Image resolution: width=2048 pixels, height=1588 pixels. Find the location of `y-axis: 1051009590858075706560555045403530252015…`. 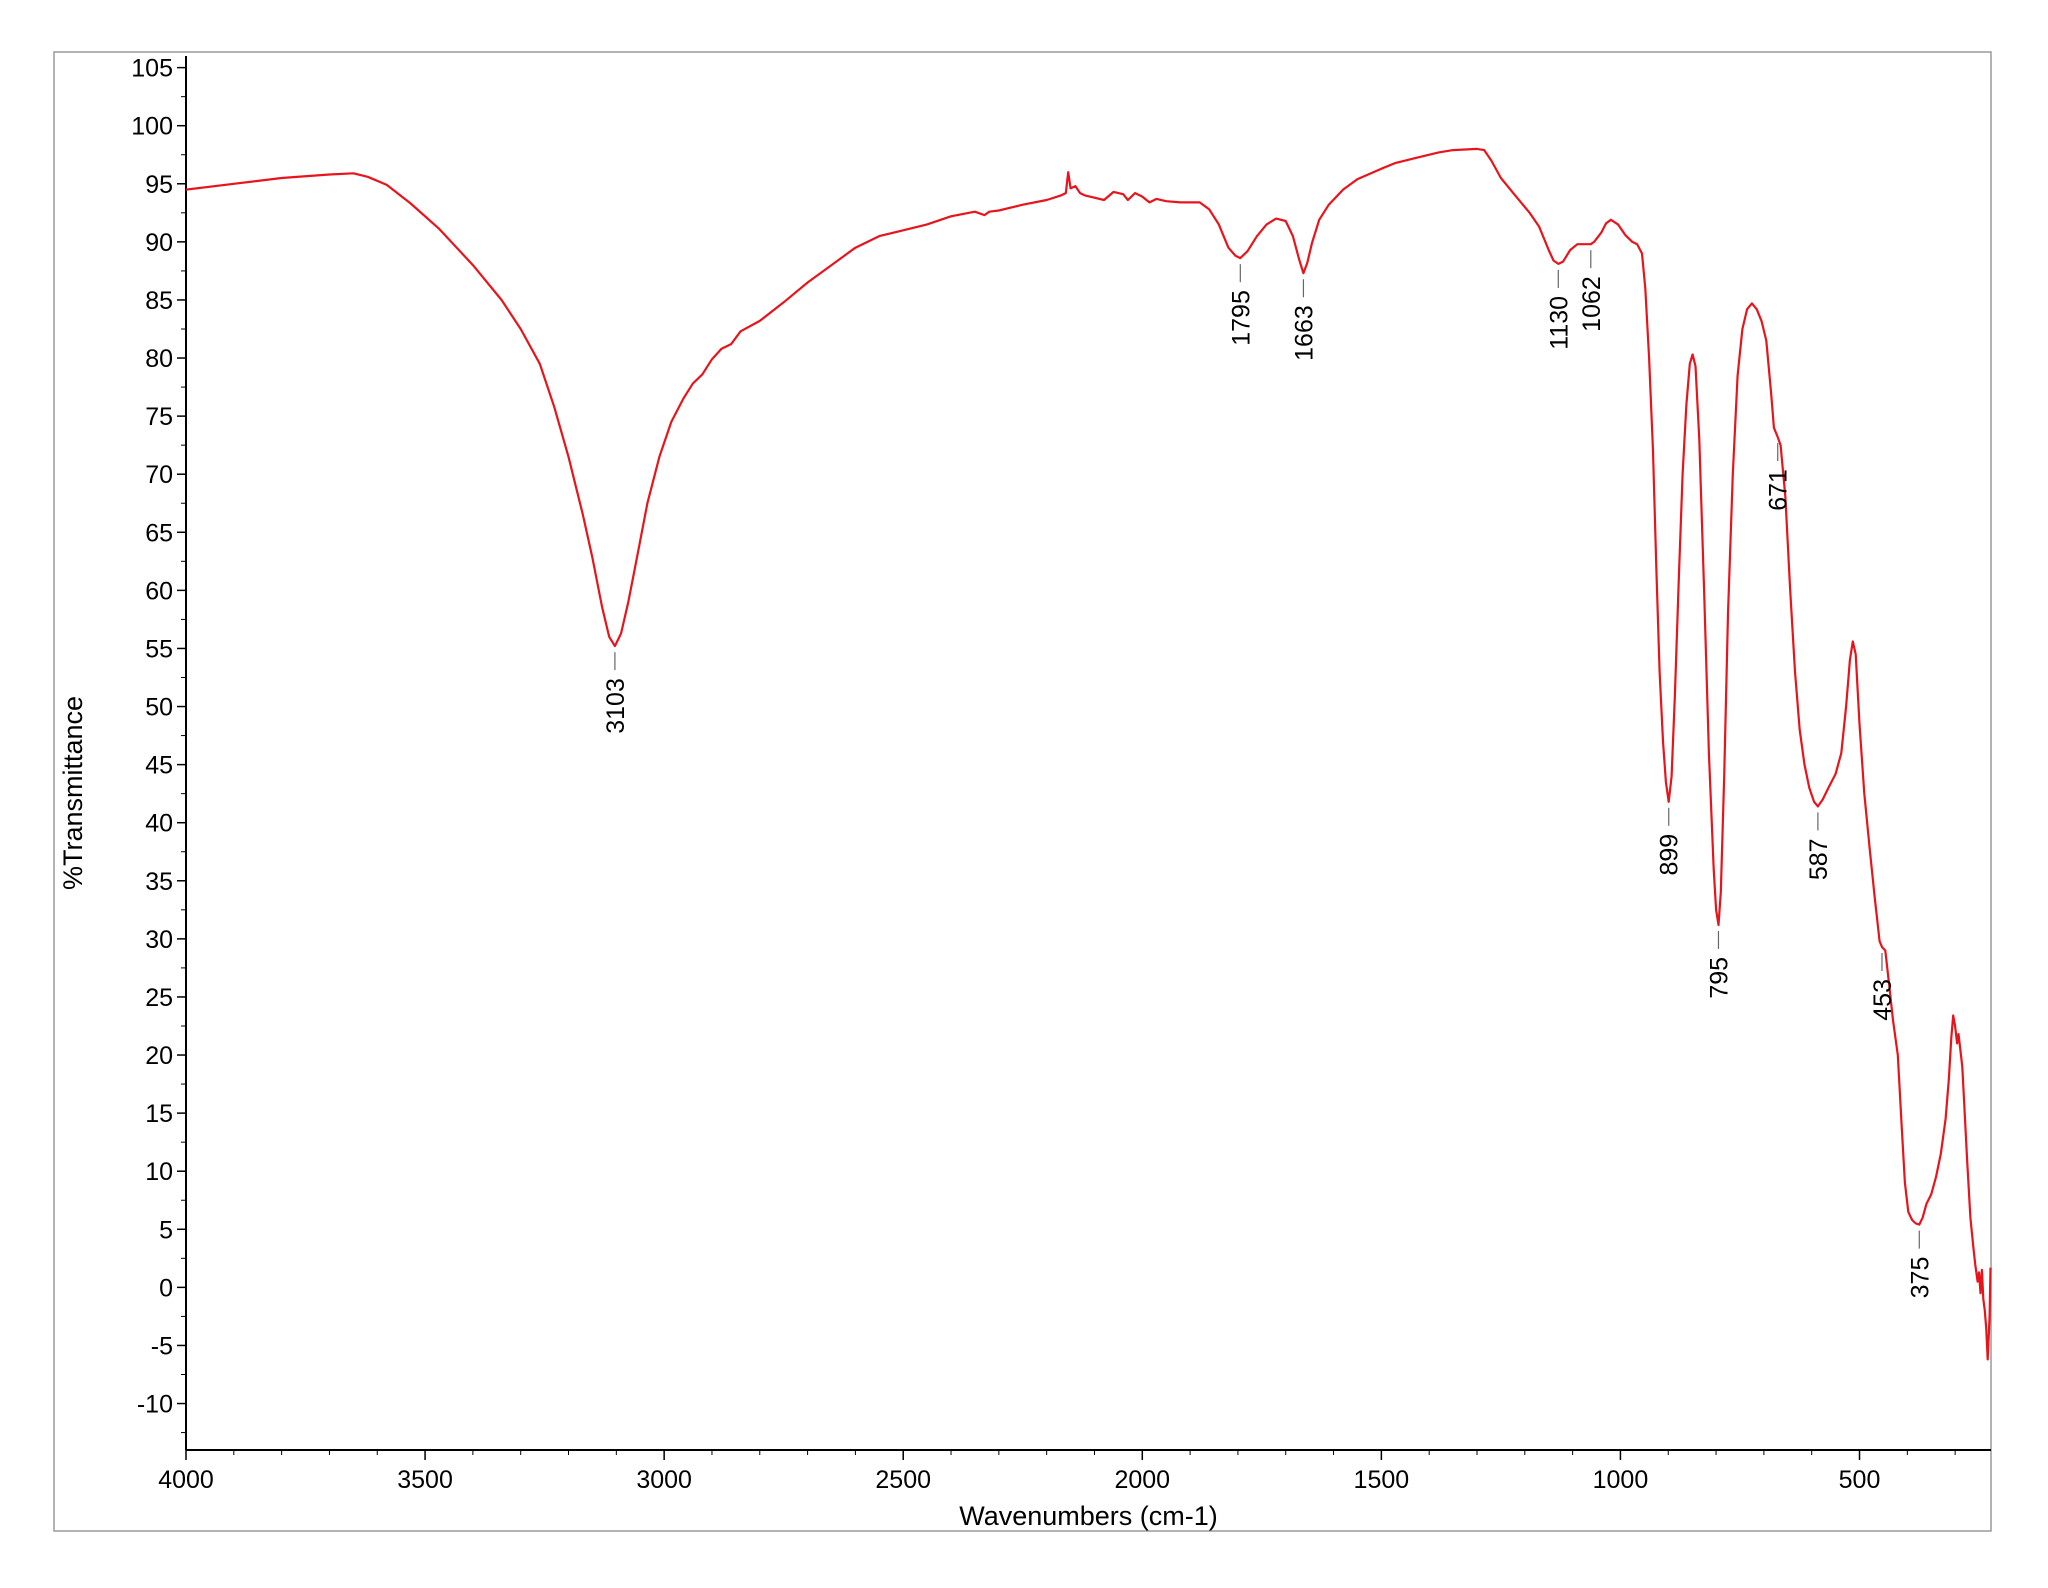

y-axis: 1051009590858075706560555045403530252015… is located at coordinates (159, 752).